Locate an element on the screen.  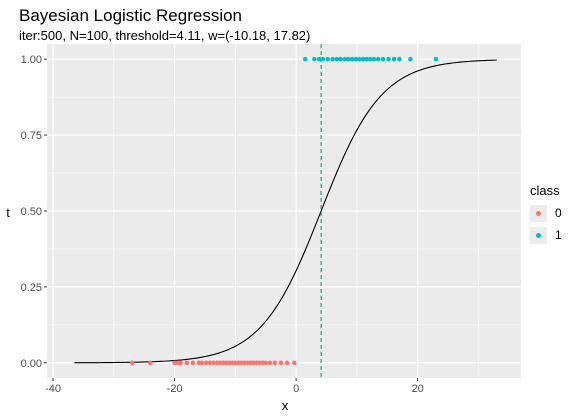
legend-item-class-0: 0 is located at coordinates (546, 213).